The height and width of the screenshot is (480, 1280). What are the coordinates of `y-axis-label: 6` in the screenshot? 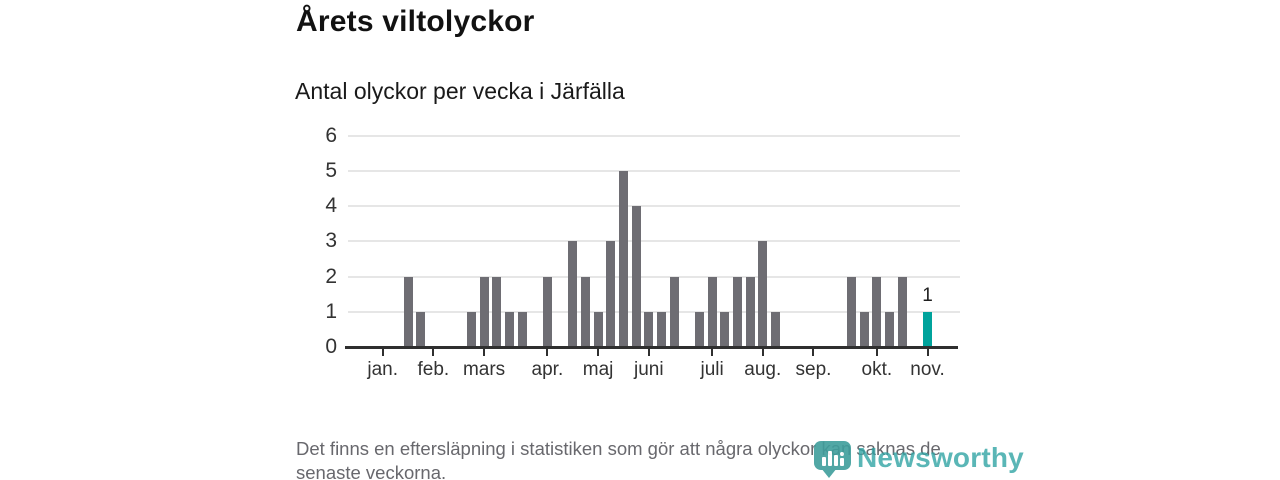 It's located at (331, 135).